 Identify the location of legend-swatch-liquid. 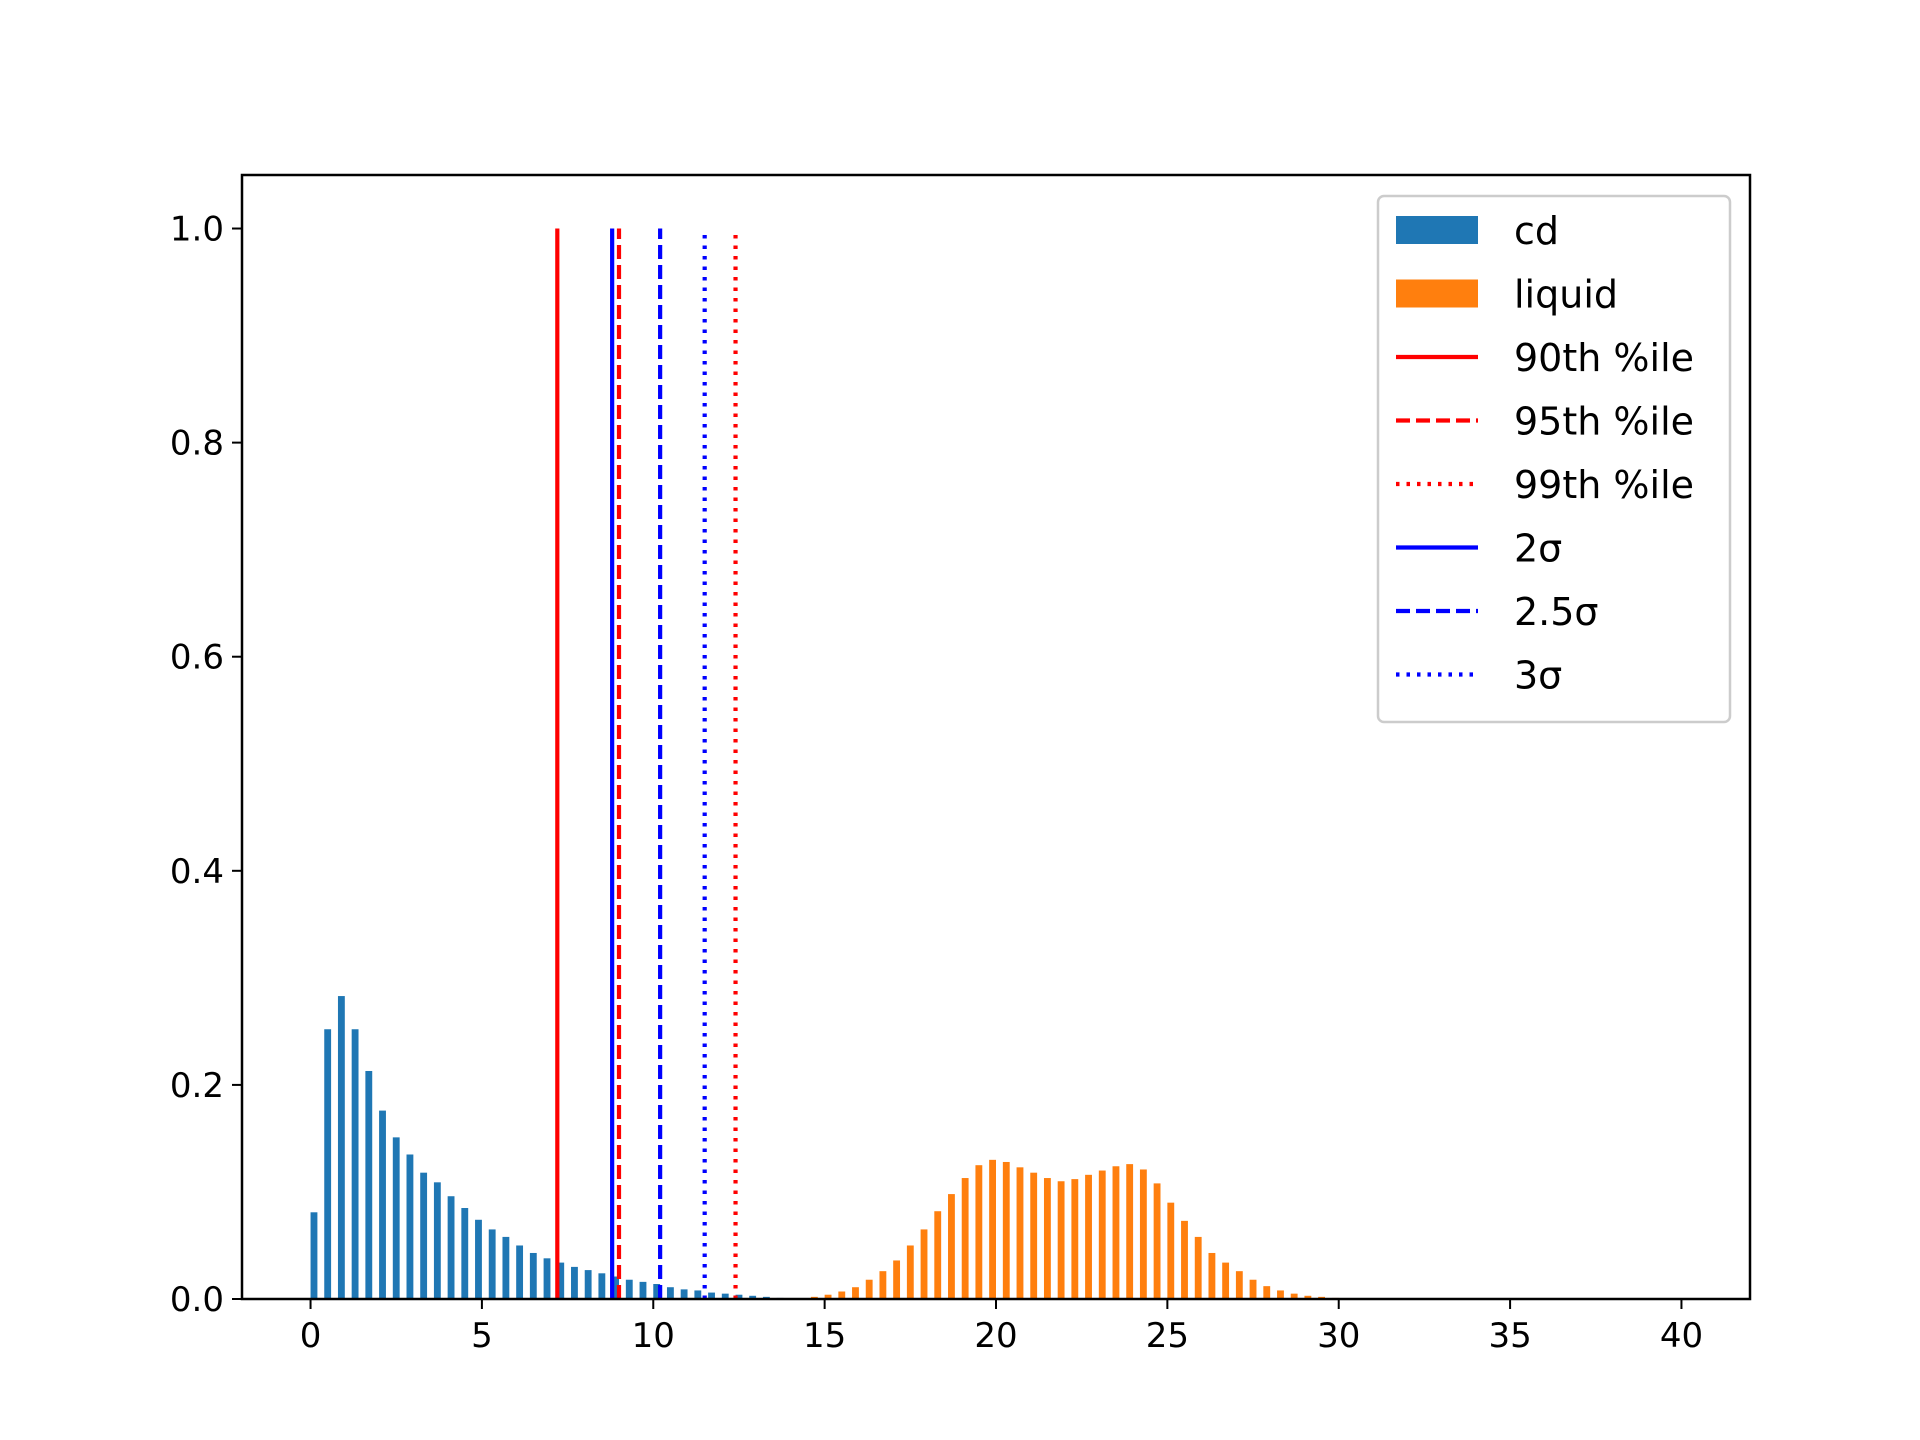
(1437, 293).